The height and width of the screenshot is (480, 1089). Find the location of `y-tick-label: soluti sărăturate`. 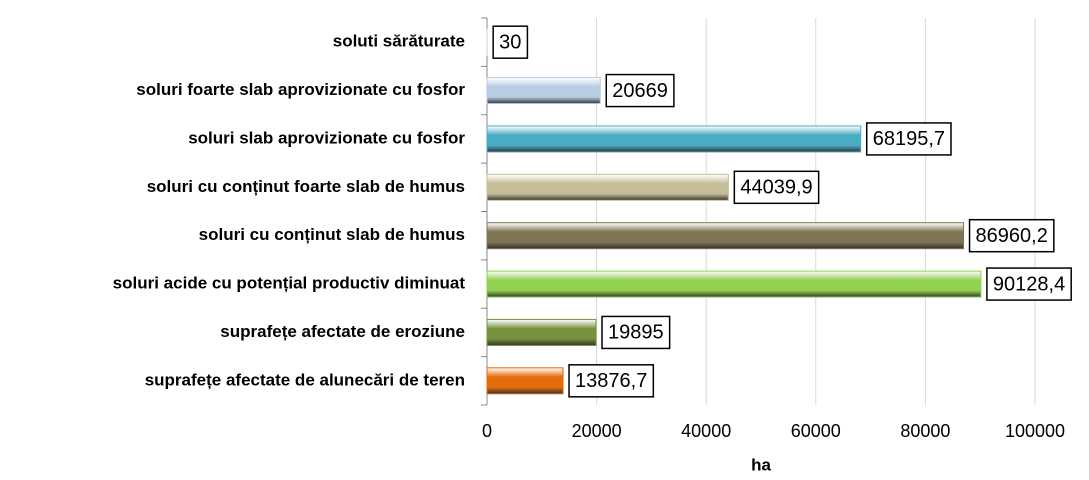

y-tick-label: soluti sărăturate is located at coordinates (399, 41).